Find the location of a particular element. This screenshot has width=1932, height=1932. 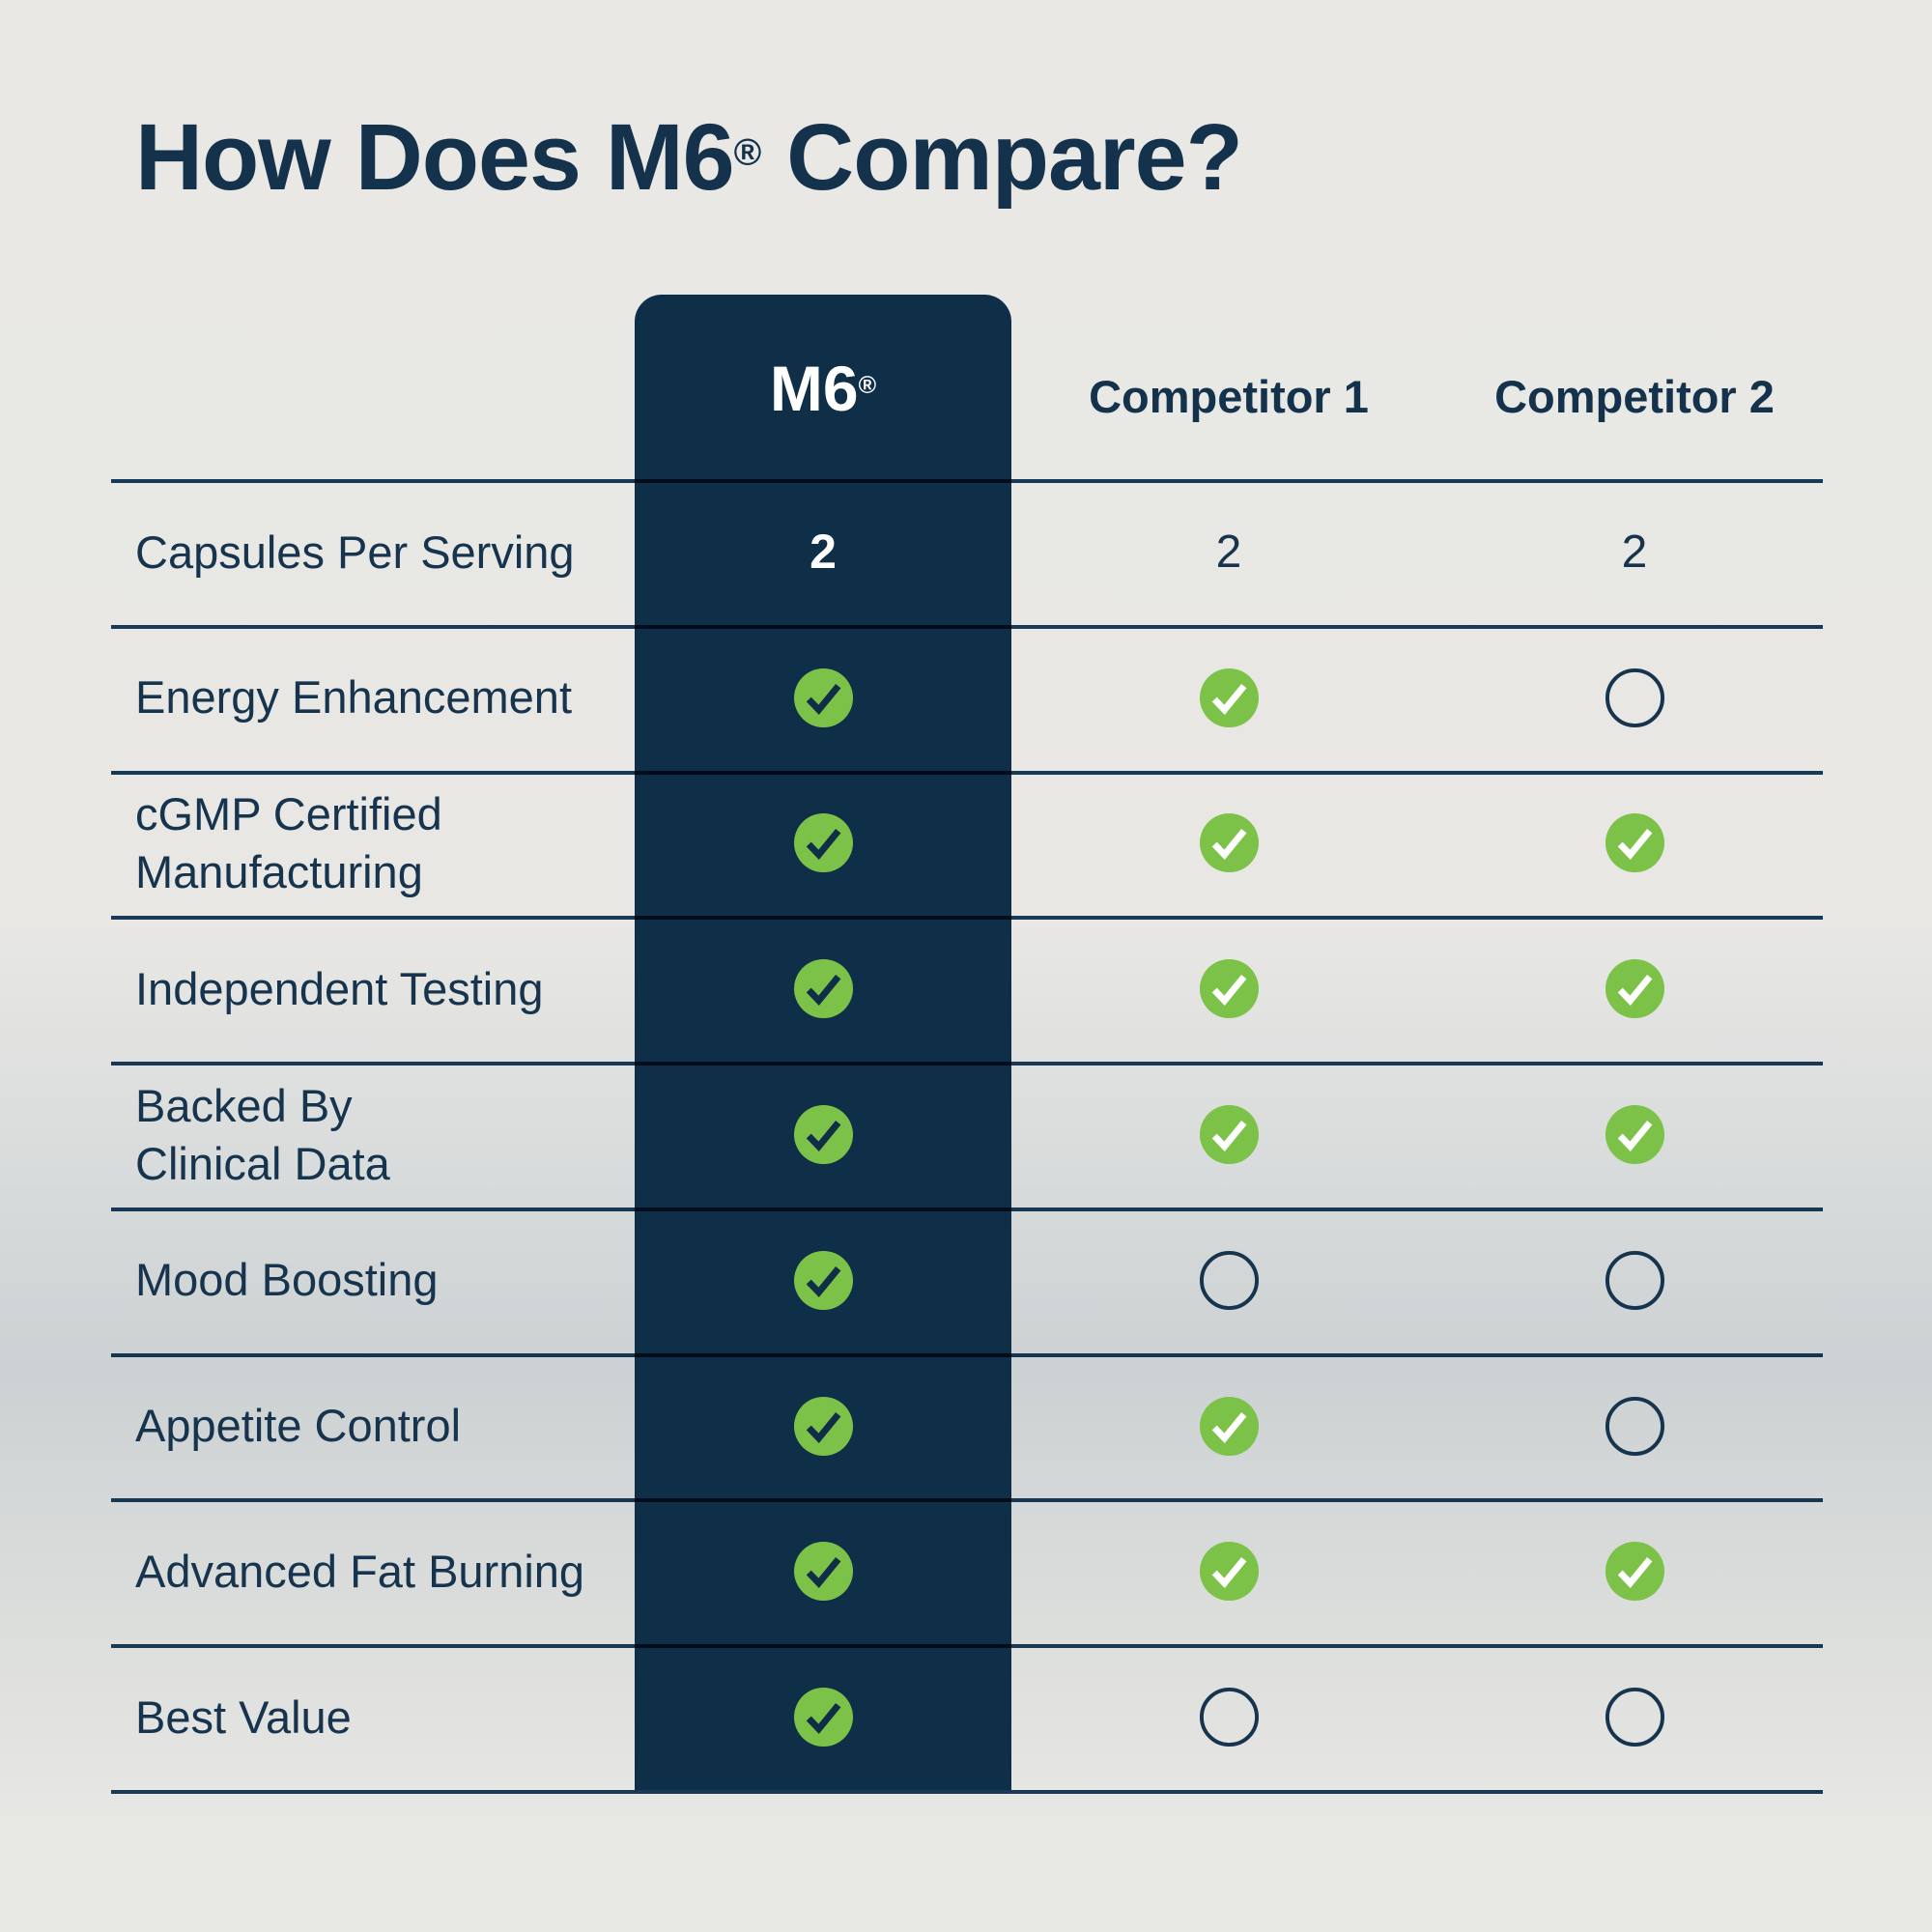

row-label-cell: Advanced Fat Burning is located at coordinates (373, 1572).